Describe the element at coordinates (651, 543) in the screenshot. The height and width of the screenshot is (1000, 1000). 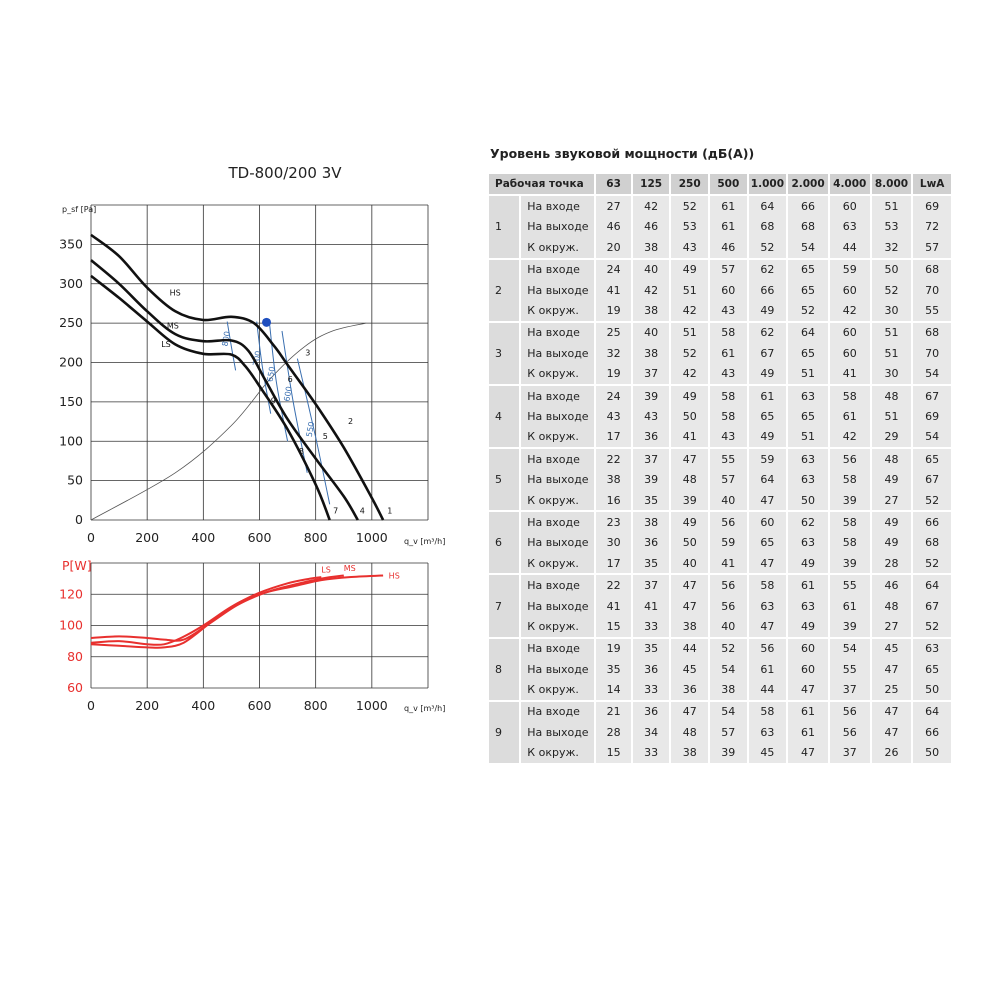
I see `table-cell: 36` at that location.